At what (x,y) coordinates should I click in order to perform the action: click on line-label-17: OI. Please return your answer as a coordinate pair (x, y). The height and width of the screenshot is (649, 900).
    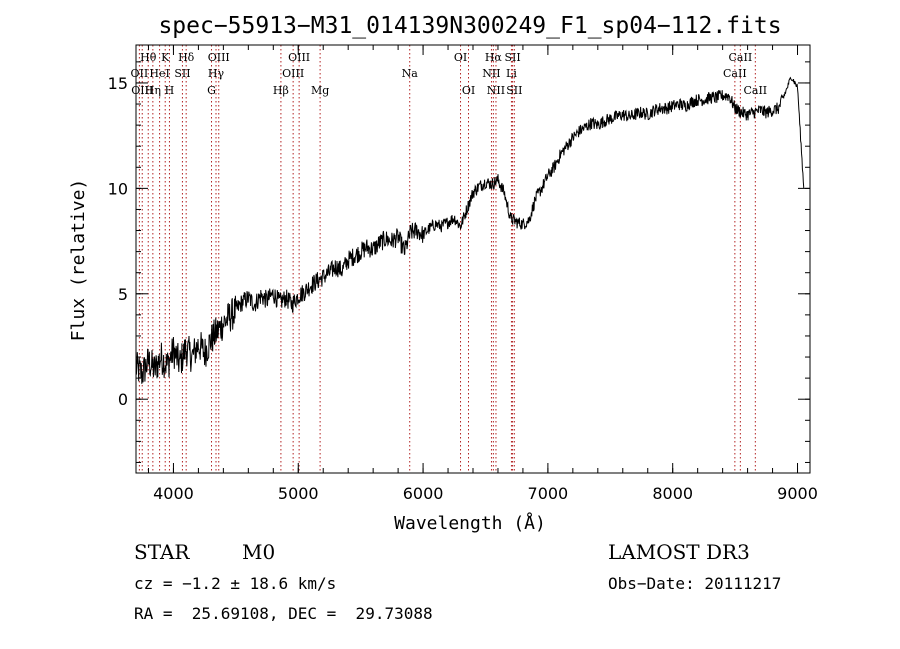
    Looking at the image, I should click on (460, 57).